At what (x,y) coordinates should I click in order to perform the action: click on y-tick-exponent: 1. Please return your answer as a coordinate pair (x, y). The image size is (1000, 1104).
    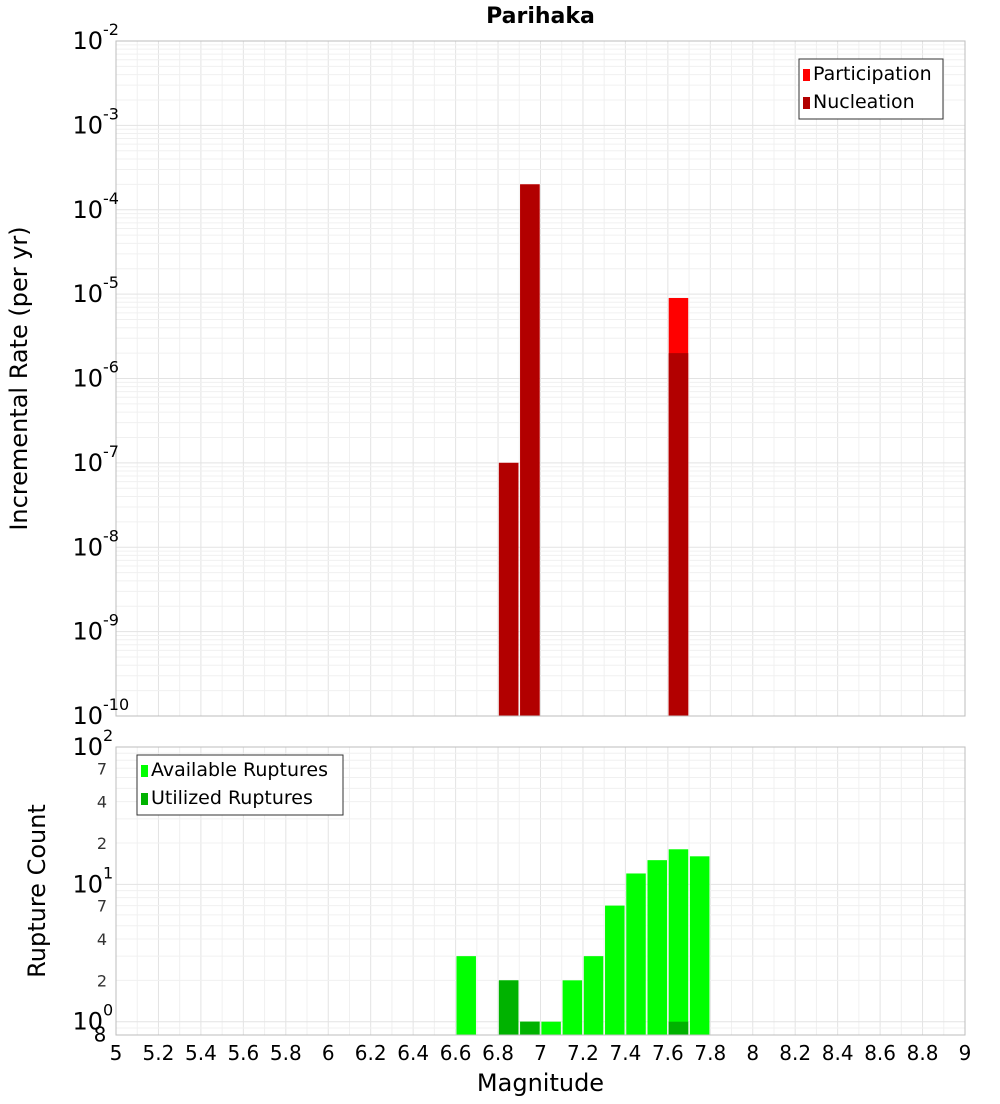
    Looking at the image, I should click on (108, 872).